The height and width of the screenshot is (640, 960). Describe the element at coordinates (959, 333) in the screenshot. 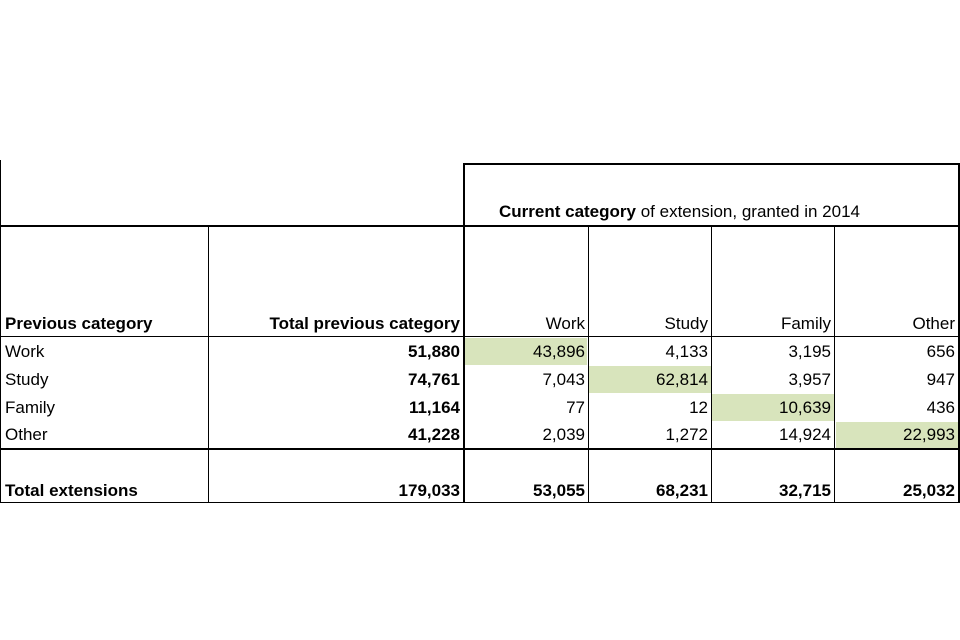

I see `right-border` at that location.